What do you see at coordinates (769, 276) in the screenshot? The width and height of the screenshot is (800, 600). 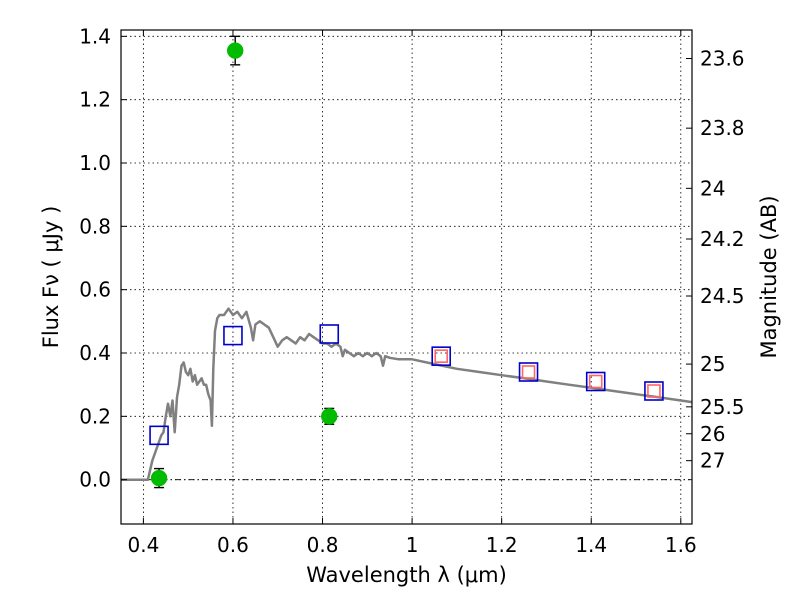 I see `y2-axis-title: Magnitude (AB)` at bounding box center [769, 276].